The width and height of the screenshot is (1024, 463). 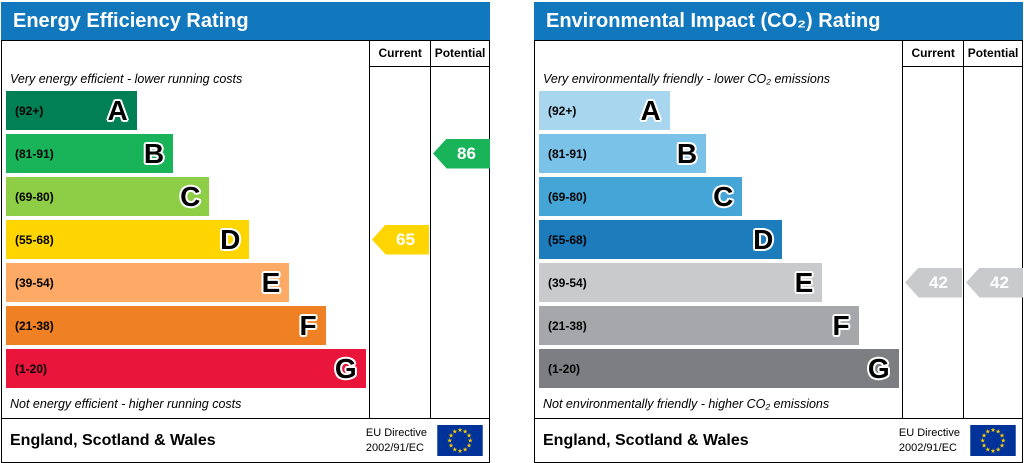 I want to click on environmental-panel-title: Environmental Impact (CO₂) Rating, so click(x=778, y=21).